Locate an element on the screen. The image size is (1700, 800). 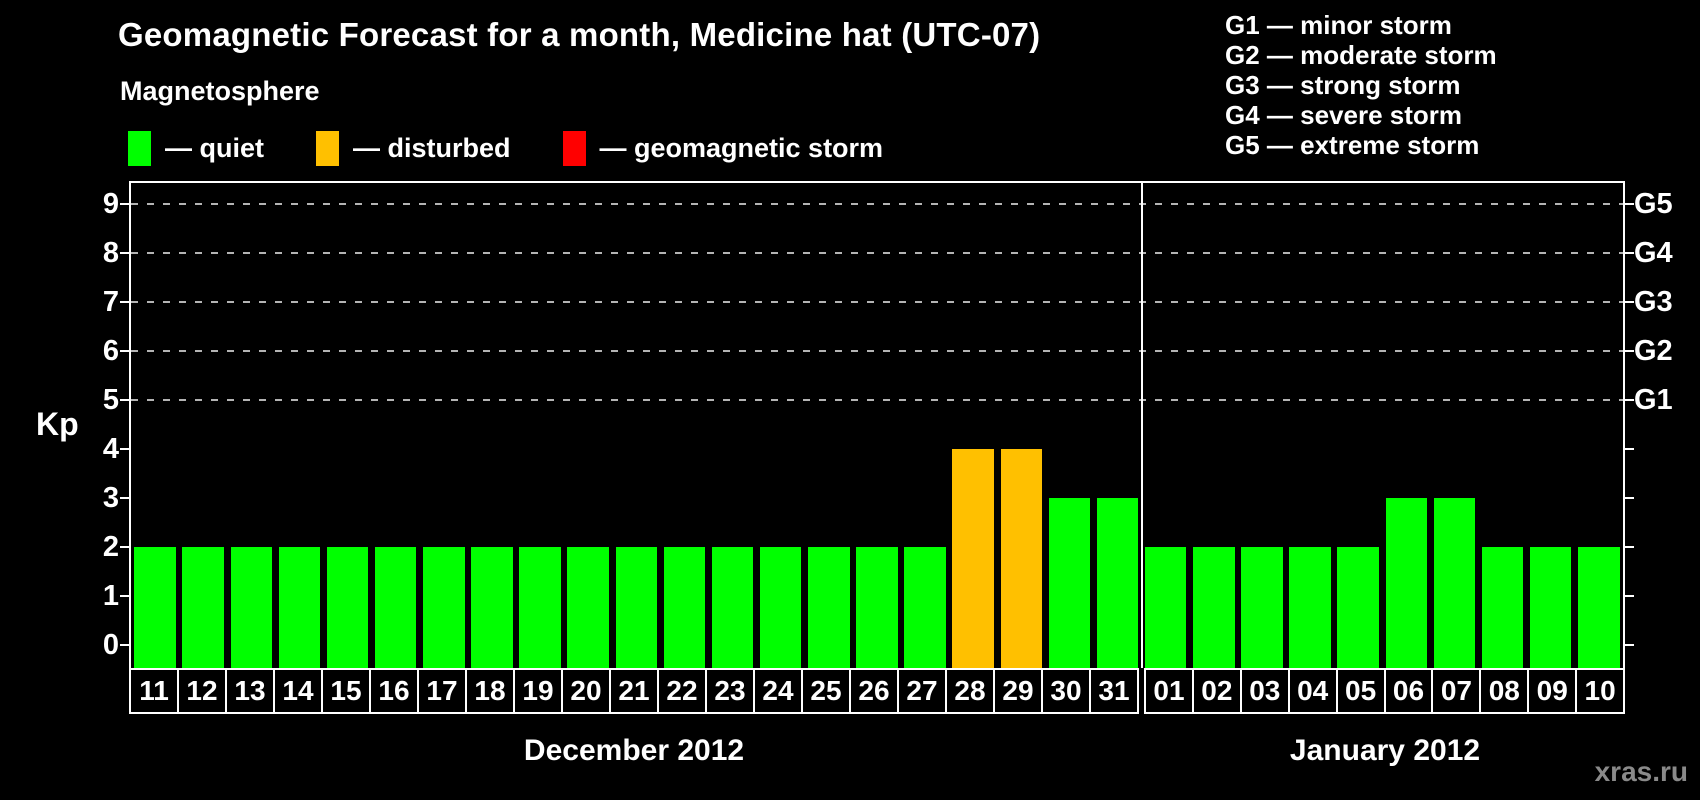
date-cell-12: 12 is located at coordinates (202, 691).